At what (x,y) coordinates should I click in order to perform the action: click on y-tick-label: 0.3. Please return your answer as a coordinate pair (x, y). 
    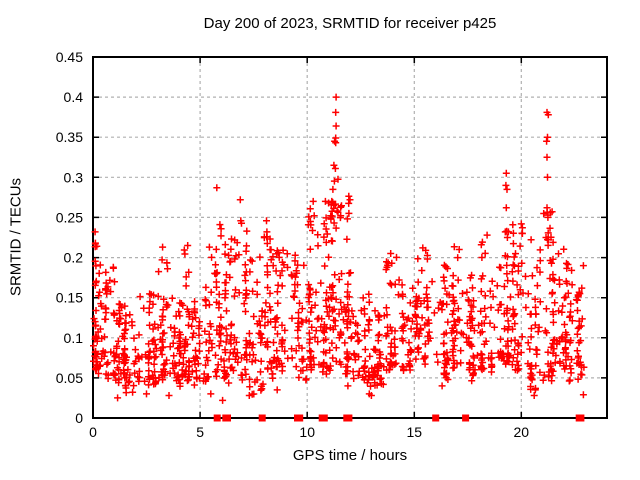
    Looking at the image, I should click on (74, 177).